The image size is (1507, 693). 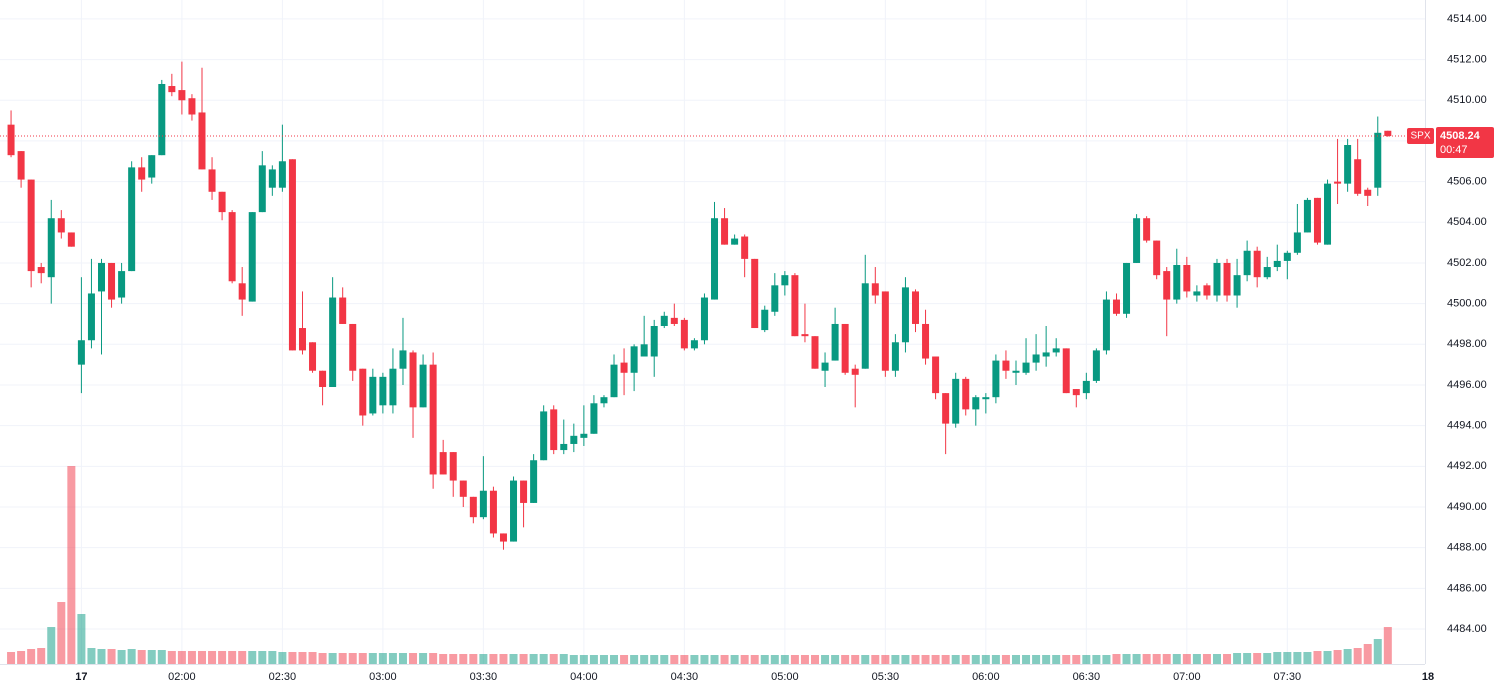 I want to click on y-tick-label: 4496.00, so click(x=1467, y=385).